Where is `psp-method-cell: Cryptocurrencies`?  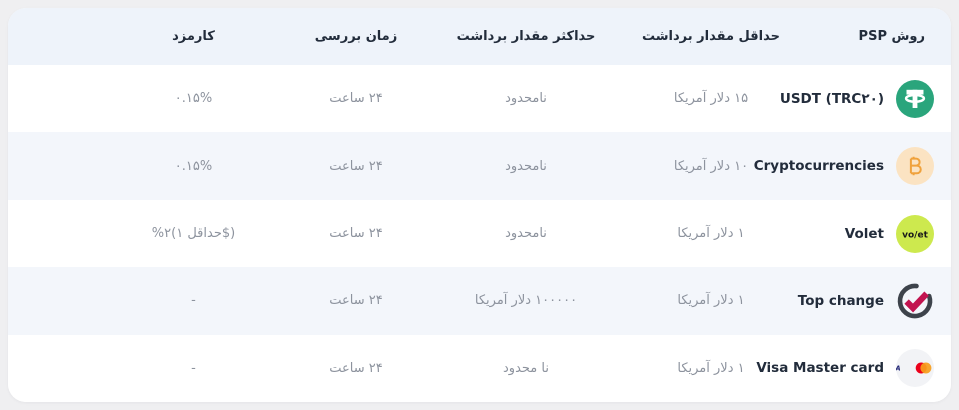
psp-method-cell: Cryptocurrencies is located at coordinates (852, 166).